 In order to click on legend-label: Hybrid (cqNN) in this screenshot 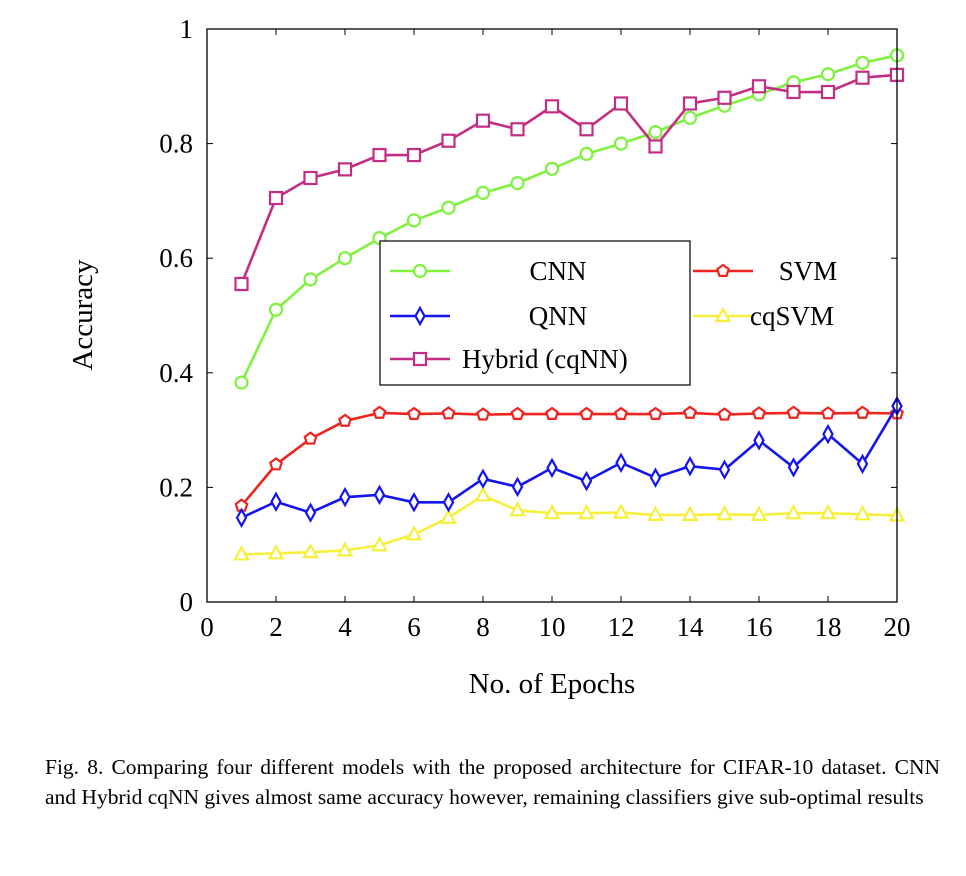, I will do `click(545, 359)`.